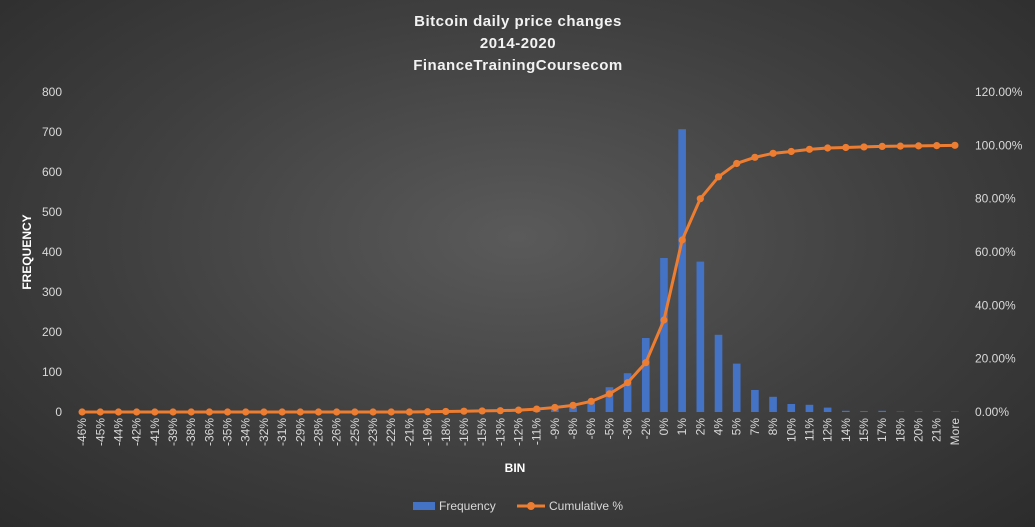  I want to click on y2-tick-label: 120.00%, so click(999, 92).